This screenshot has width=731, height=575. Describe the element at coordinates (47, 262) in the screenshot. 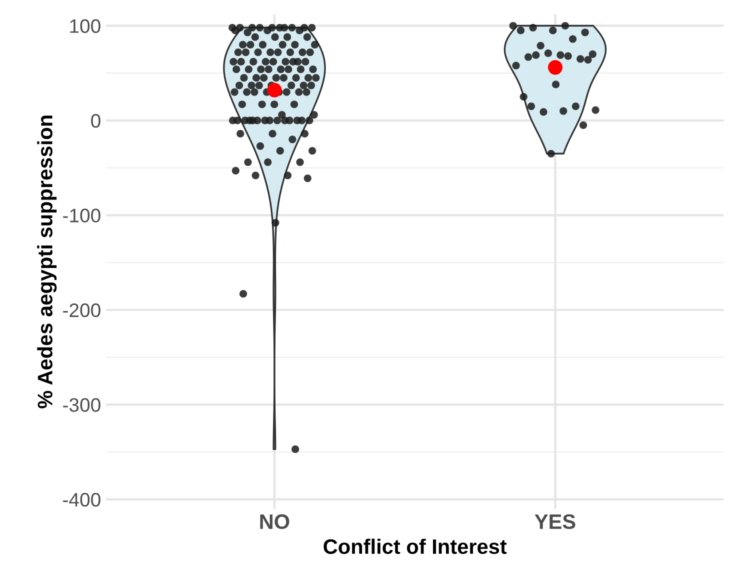

I see `y-axis-title: % Aedes aegypti suppression` at that location.